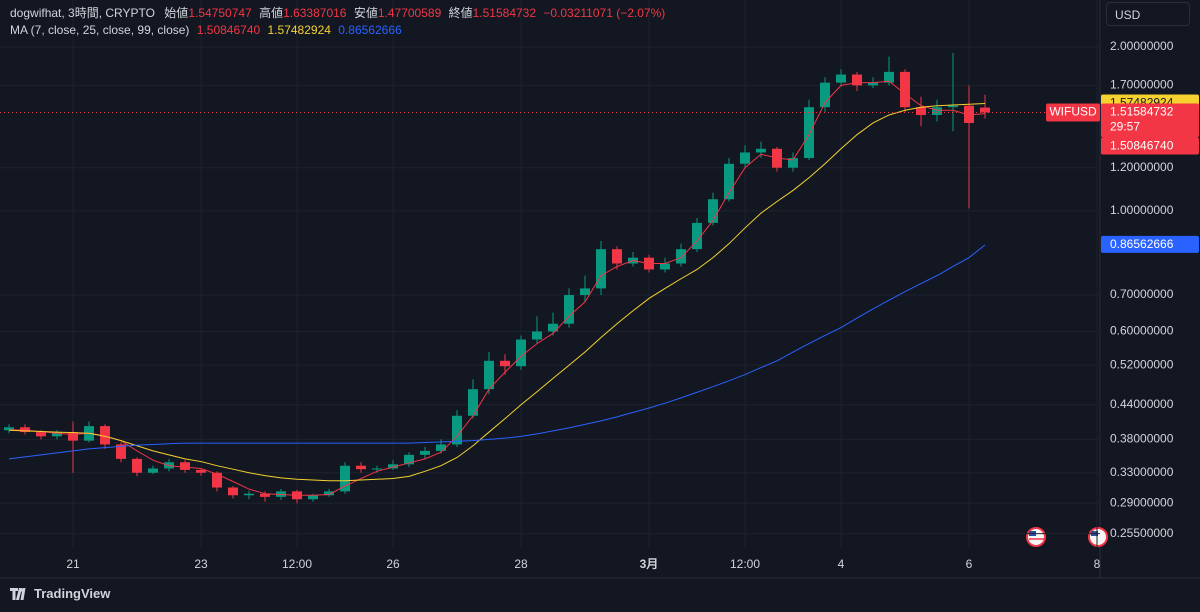  I want to click on value: 1.63387016, so click(315, 13).